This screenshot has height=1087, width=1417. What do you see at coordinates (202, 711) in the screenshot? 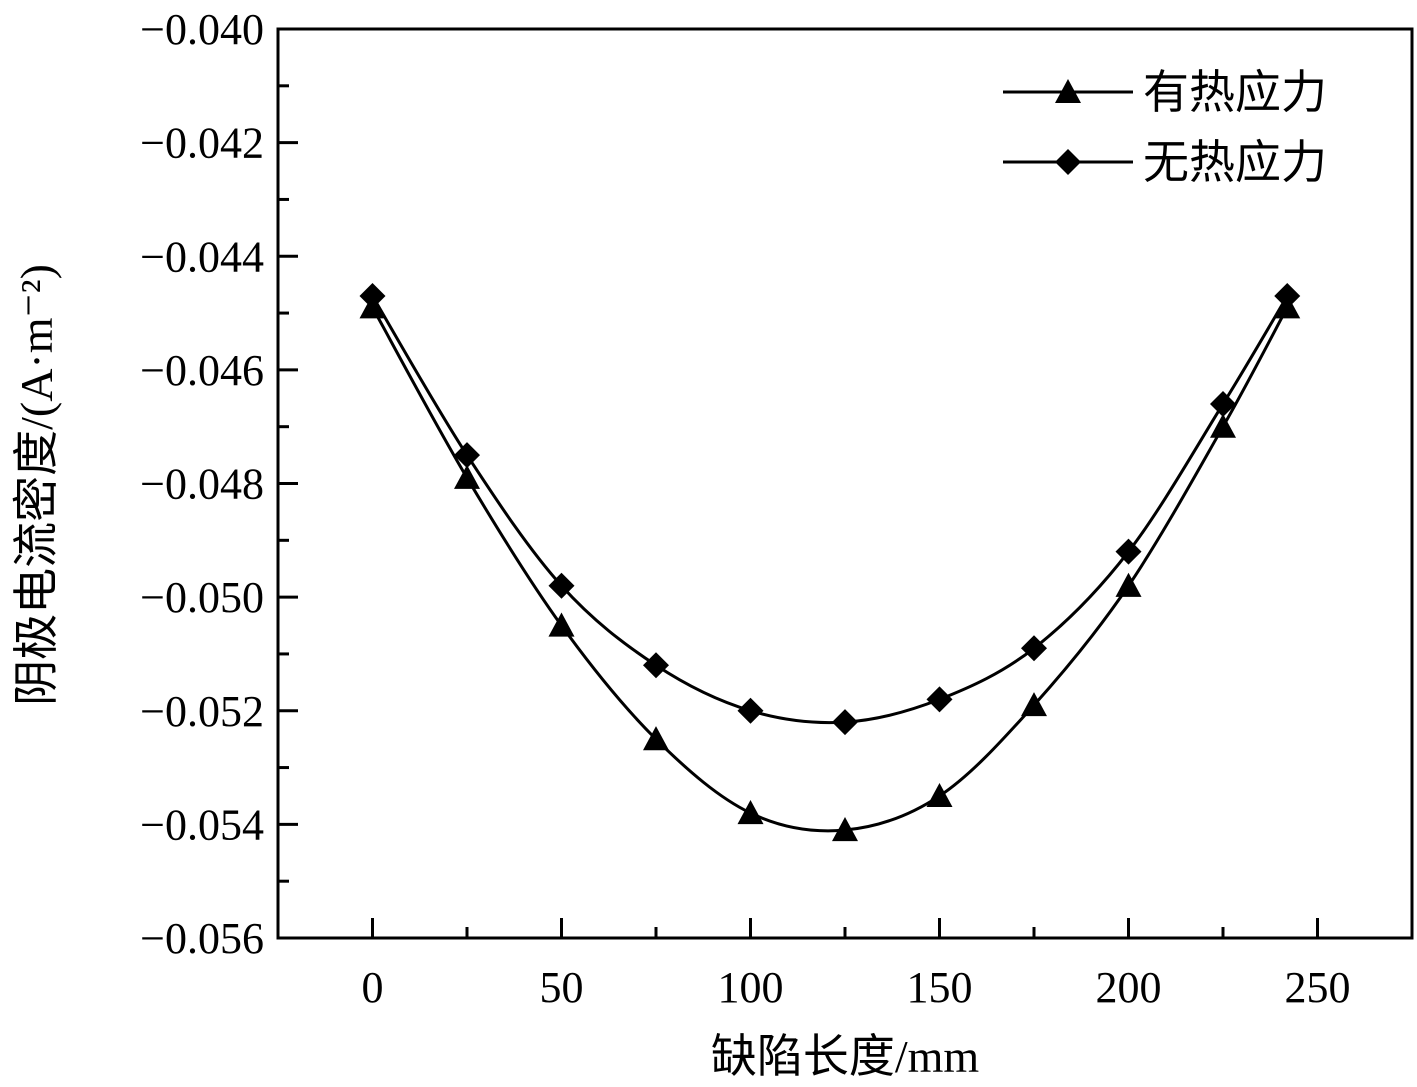
I see `y-tick-label: −0.052` at bounding box center [202, 711].